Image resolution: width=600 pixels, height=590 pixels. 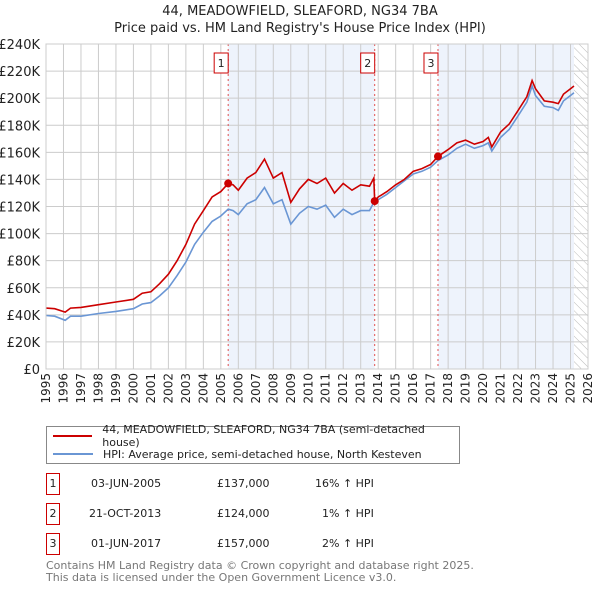 I want to click on x-tick-label: 2021, so click(x=501, y=388).